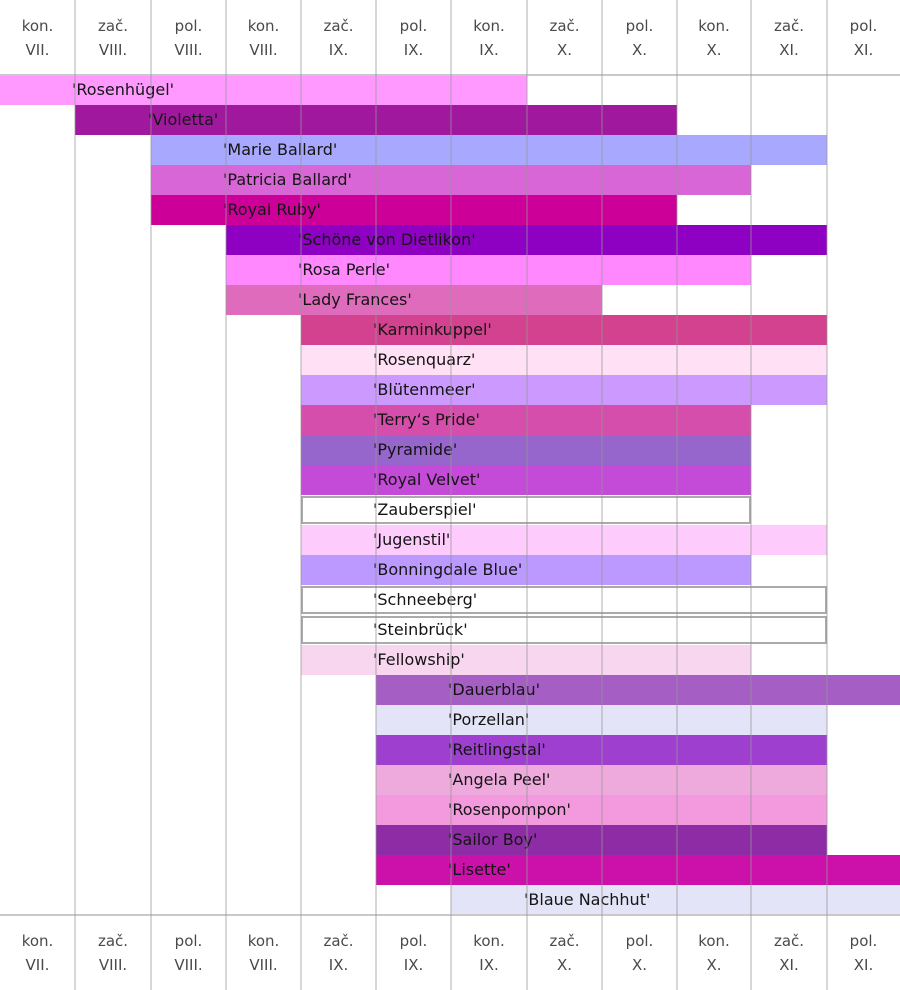  I want to click on variety-label: 'Rosenquarz', so click(424, 359).